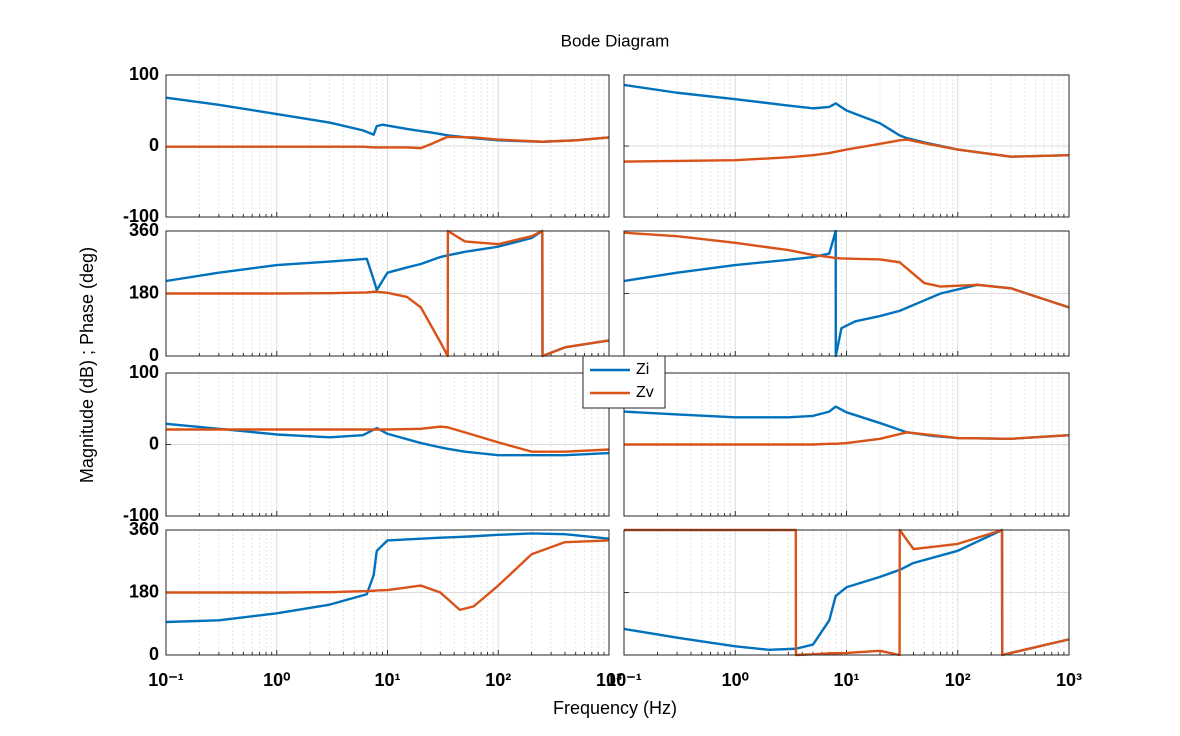 This screenshot has width=1180, height=736. I want to click on chart-title: Bode Diagram, so click(615, 40).